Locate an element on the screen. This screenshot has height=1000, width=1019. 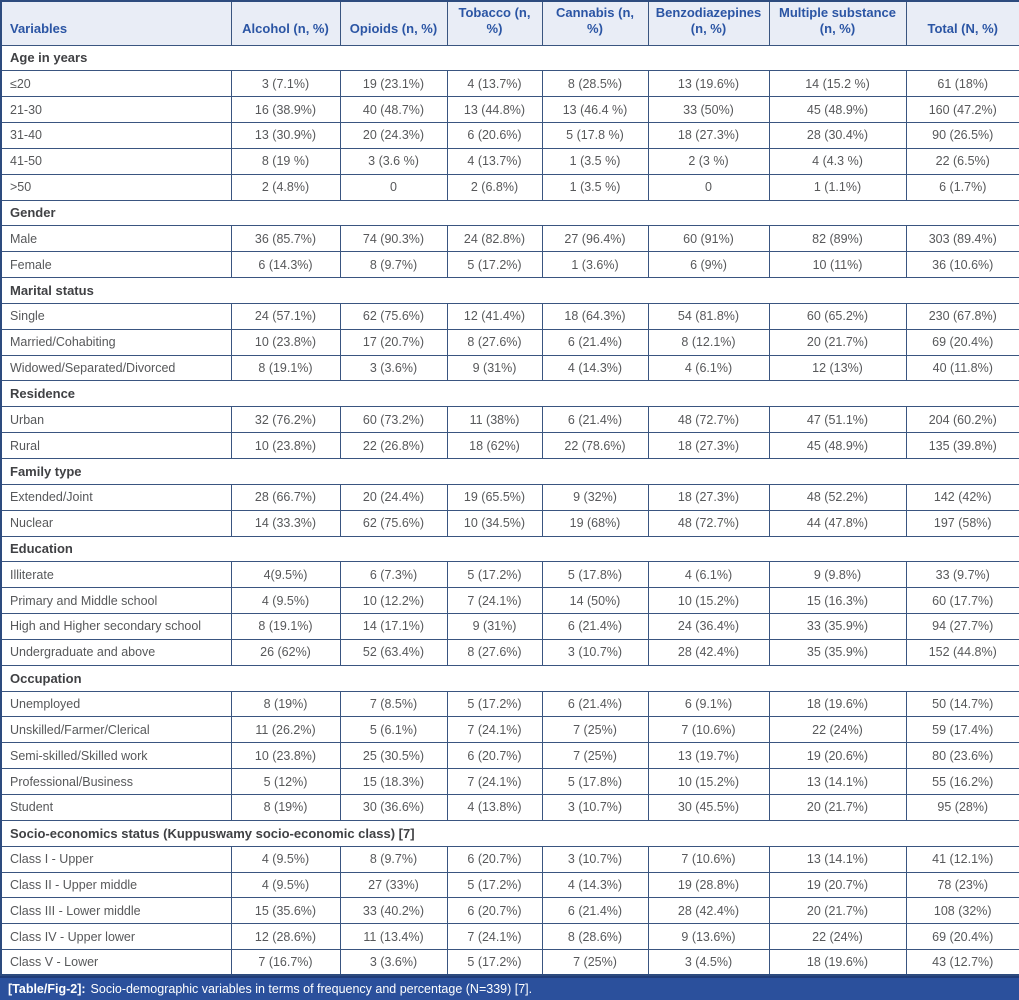
data-cell: 22 (24%) is located at coordinates (837, 730).